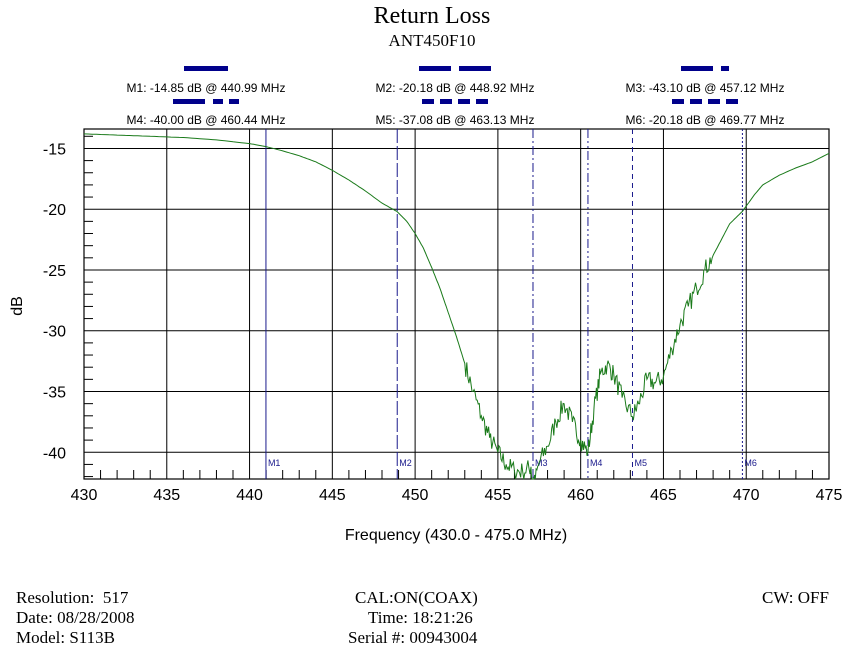  What do you see at coordinates (54, 393) in the screenshot?
I see `y-tick-label: -35` at bounding box center [54, 393].